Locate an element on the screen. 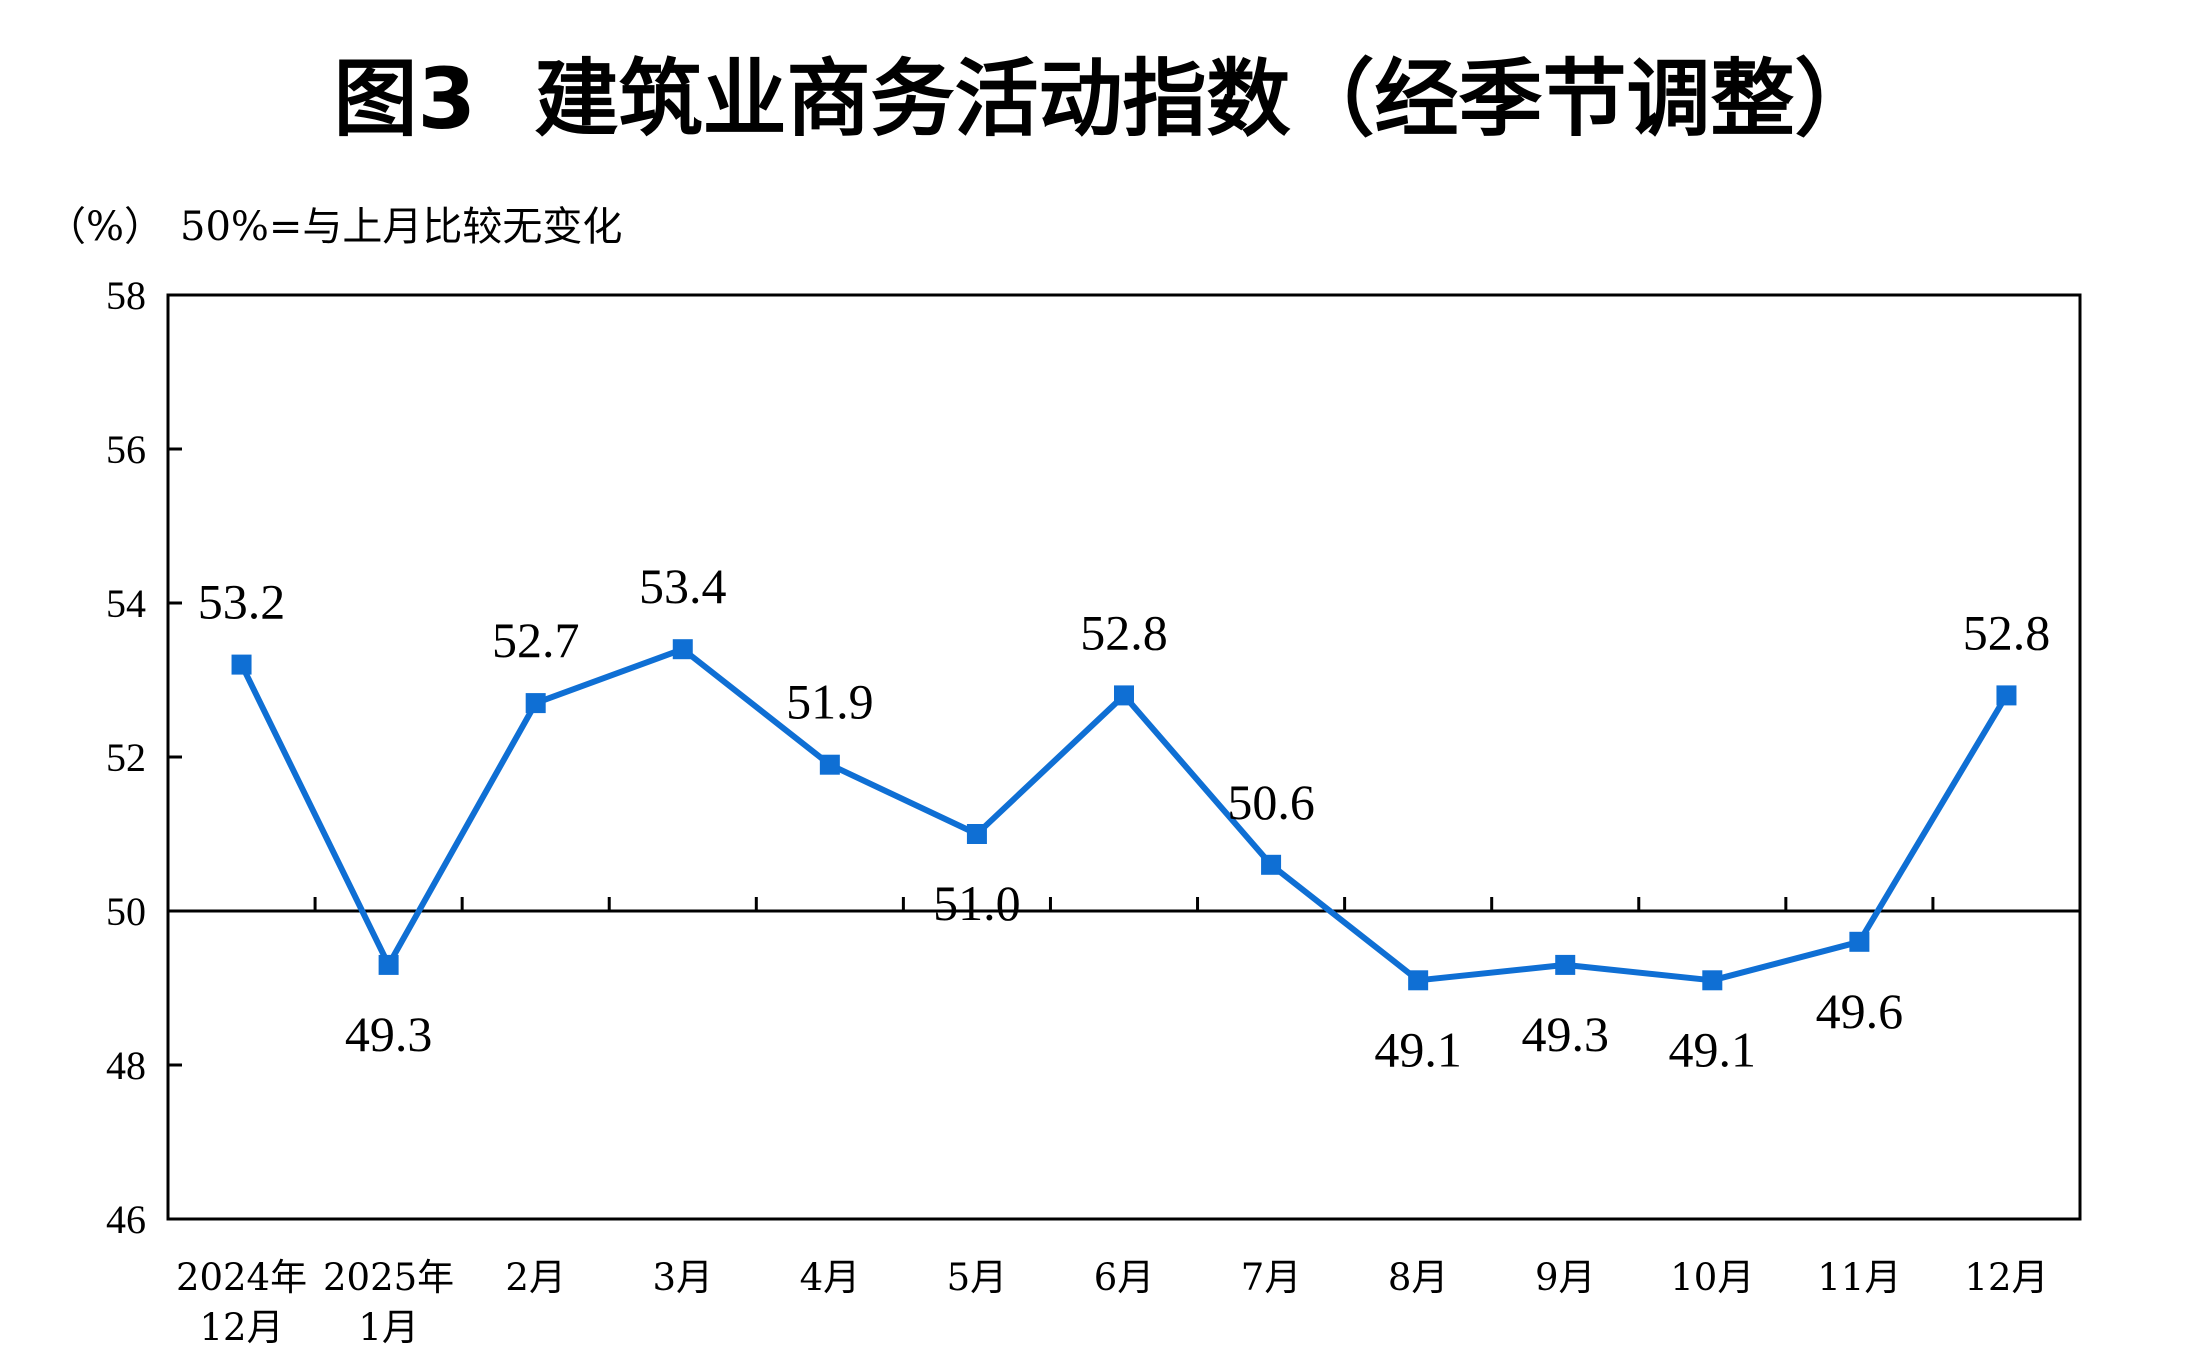 The height and width of the screenshot is (1372, 2212). x-tick-label: 8月 is located at coordinates (1418, 1277).